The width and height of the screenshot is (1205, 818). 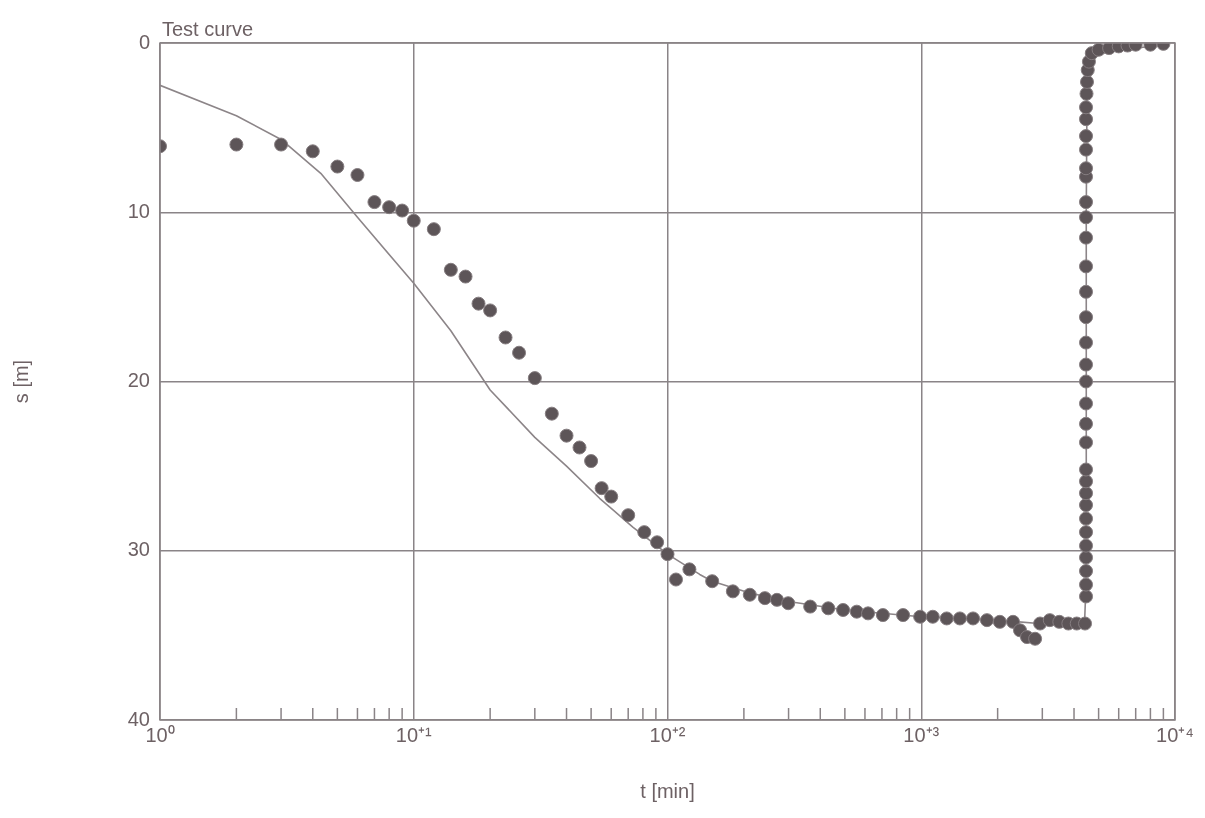 I want to click on x-tick-label: 10⁺³, so click(x=921, y=734).